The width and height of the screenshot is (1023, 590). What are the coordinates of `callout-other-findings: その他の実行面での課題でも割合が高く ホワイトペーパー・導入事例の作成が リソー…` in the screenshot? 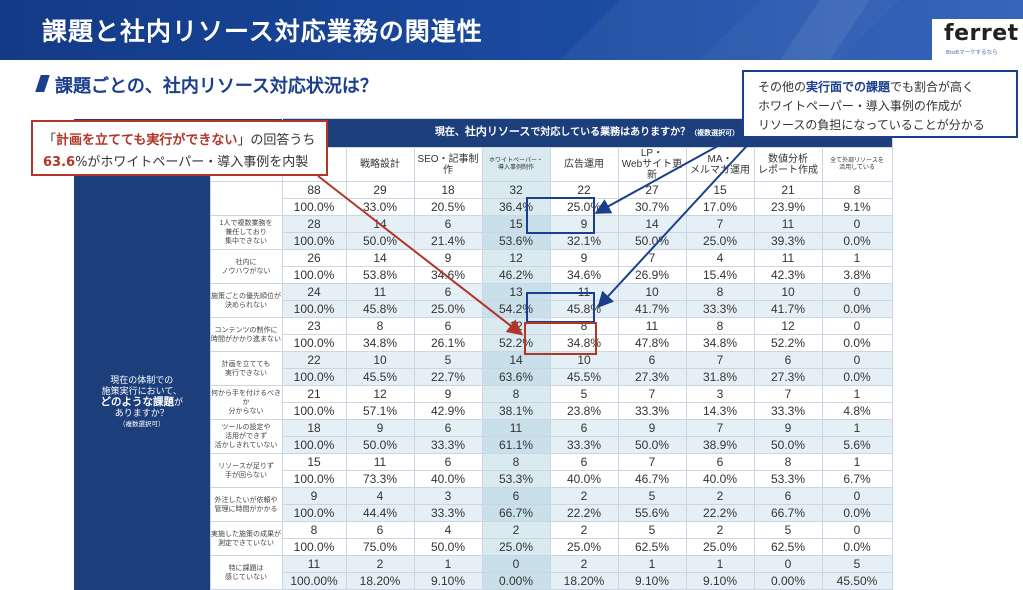 It's located at (880, 104).